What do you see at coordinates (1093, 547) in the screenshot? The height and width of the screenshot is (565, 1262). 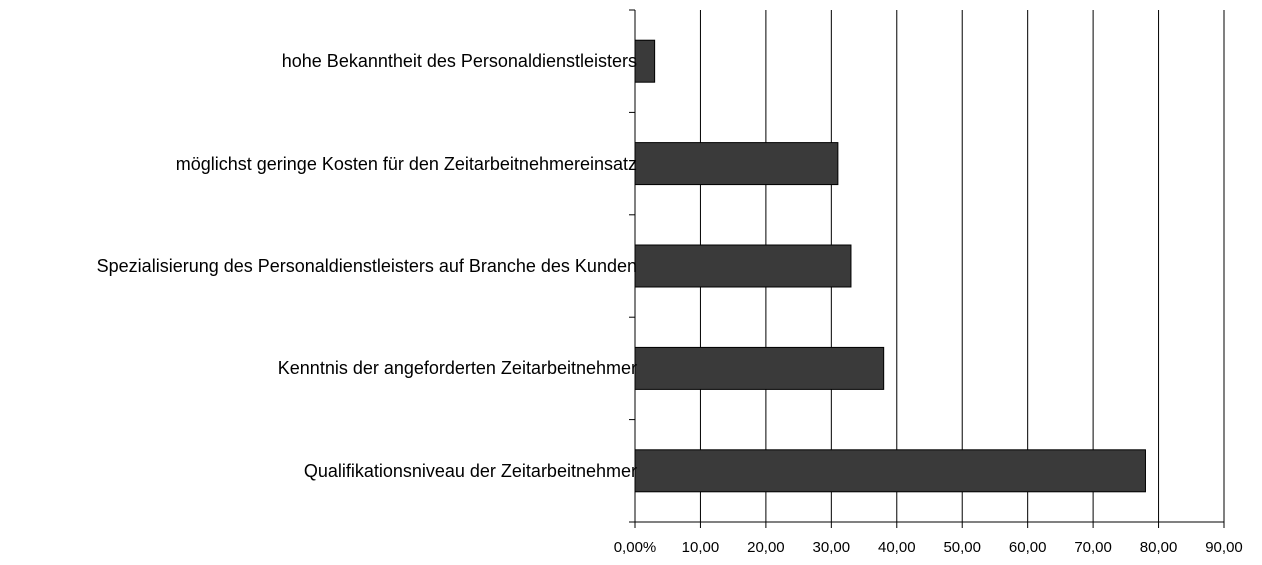 I see `x-tick-label: 70,00` at bounding box center [1093, 547].